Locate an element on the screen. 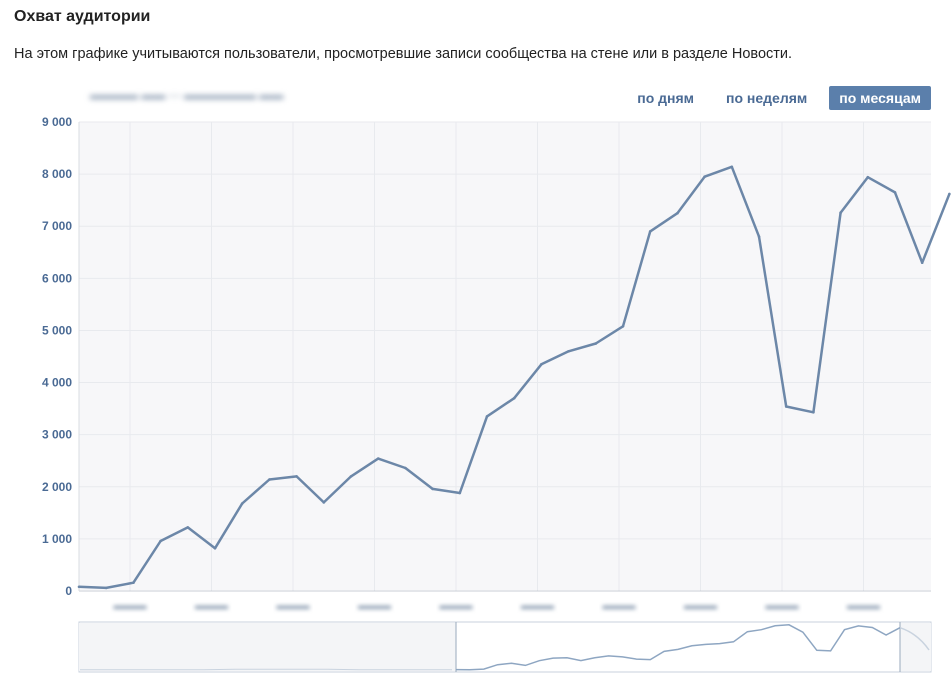 The image size is (952, 681). y-tick-label: 5 000 is located at coordinates (57, 330).